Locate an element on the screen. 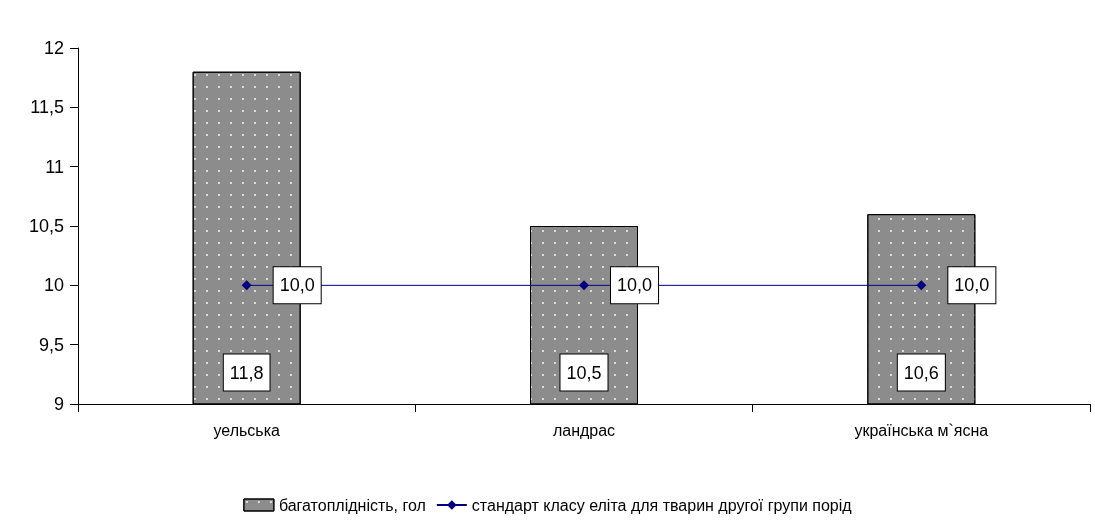 The width and height of the screenshot is (1095, 526). y-tick-label: 11 is located at coordinates (54, 166).